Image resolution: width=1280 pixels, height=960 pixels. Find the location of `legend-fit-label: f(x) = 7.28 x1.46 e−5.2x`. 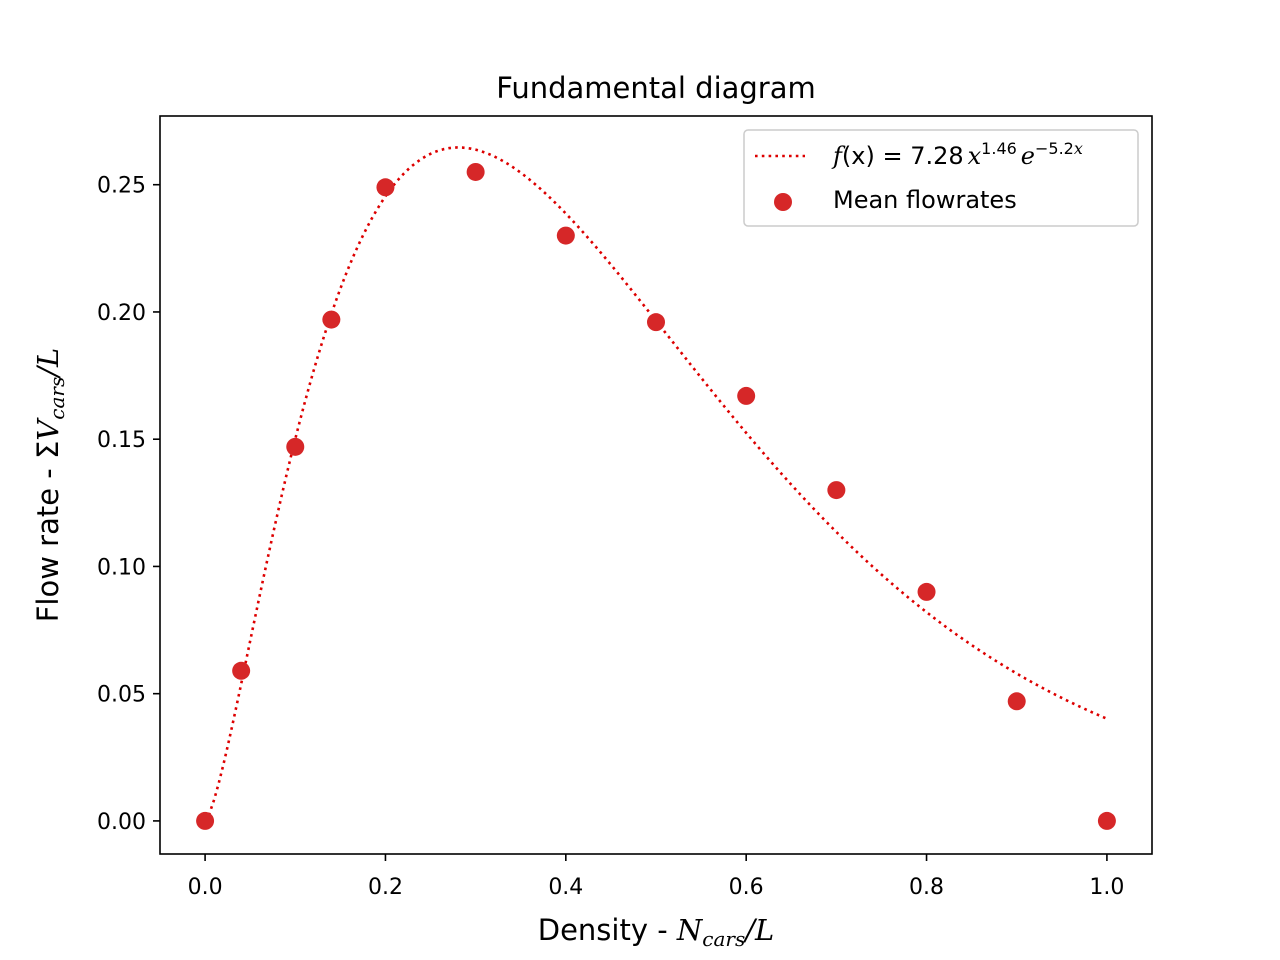

legend-fit-label: f(x) = 7.28 x1.46 e−5.2x is located at coordinates (957, 154).